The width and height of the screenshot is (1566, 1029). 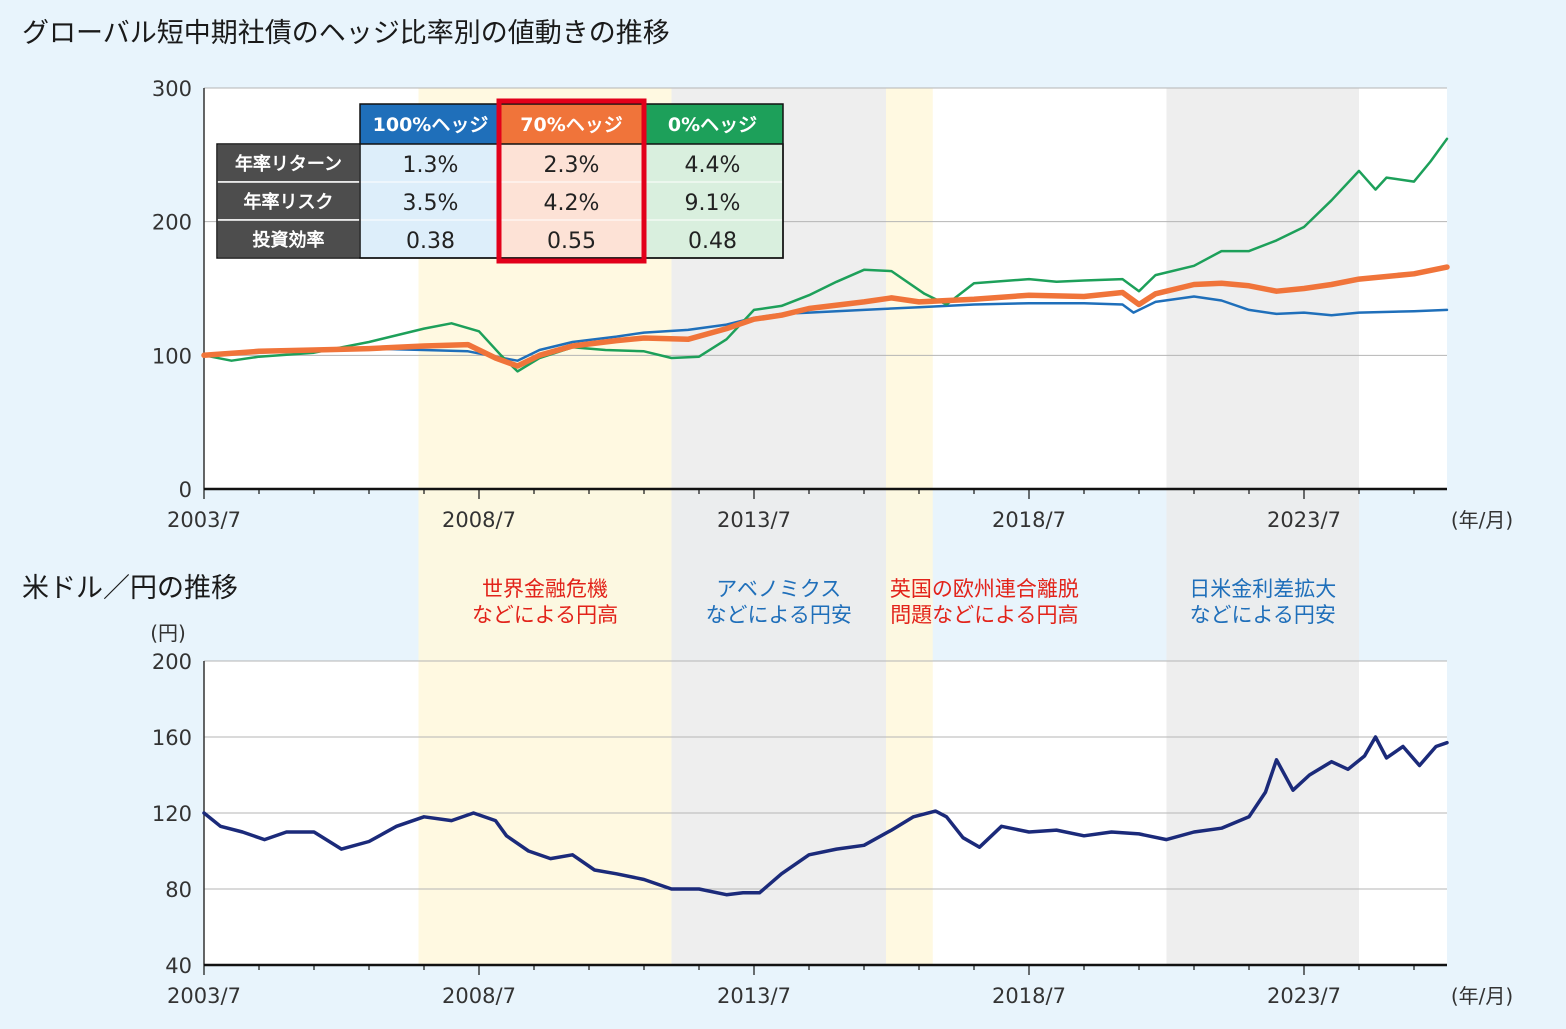 I want to click on table-cell-value: 9.1%, so click(x=713, y=203).